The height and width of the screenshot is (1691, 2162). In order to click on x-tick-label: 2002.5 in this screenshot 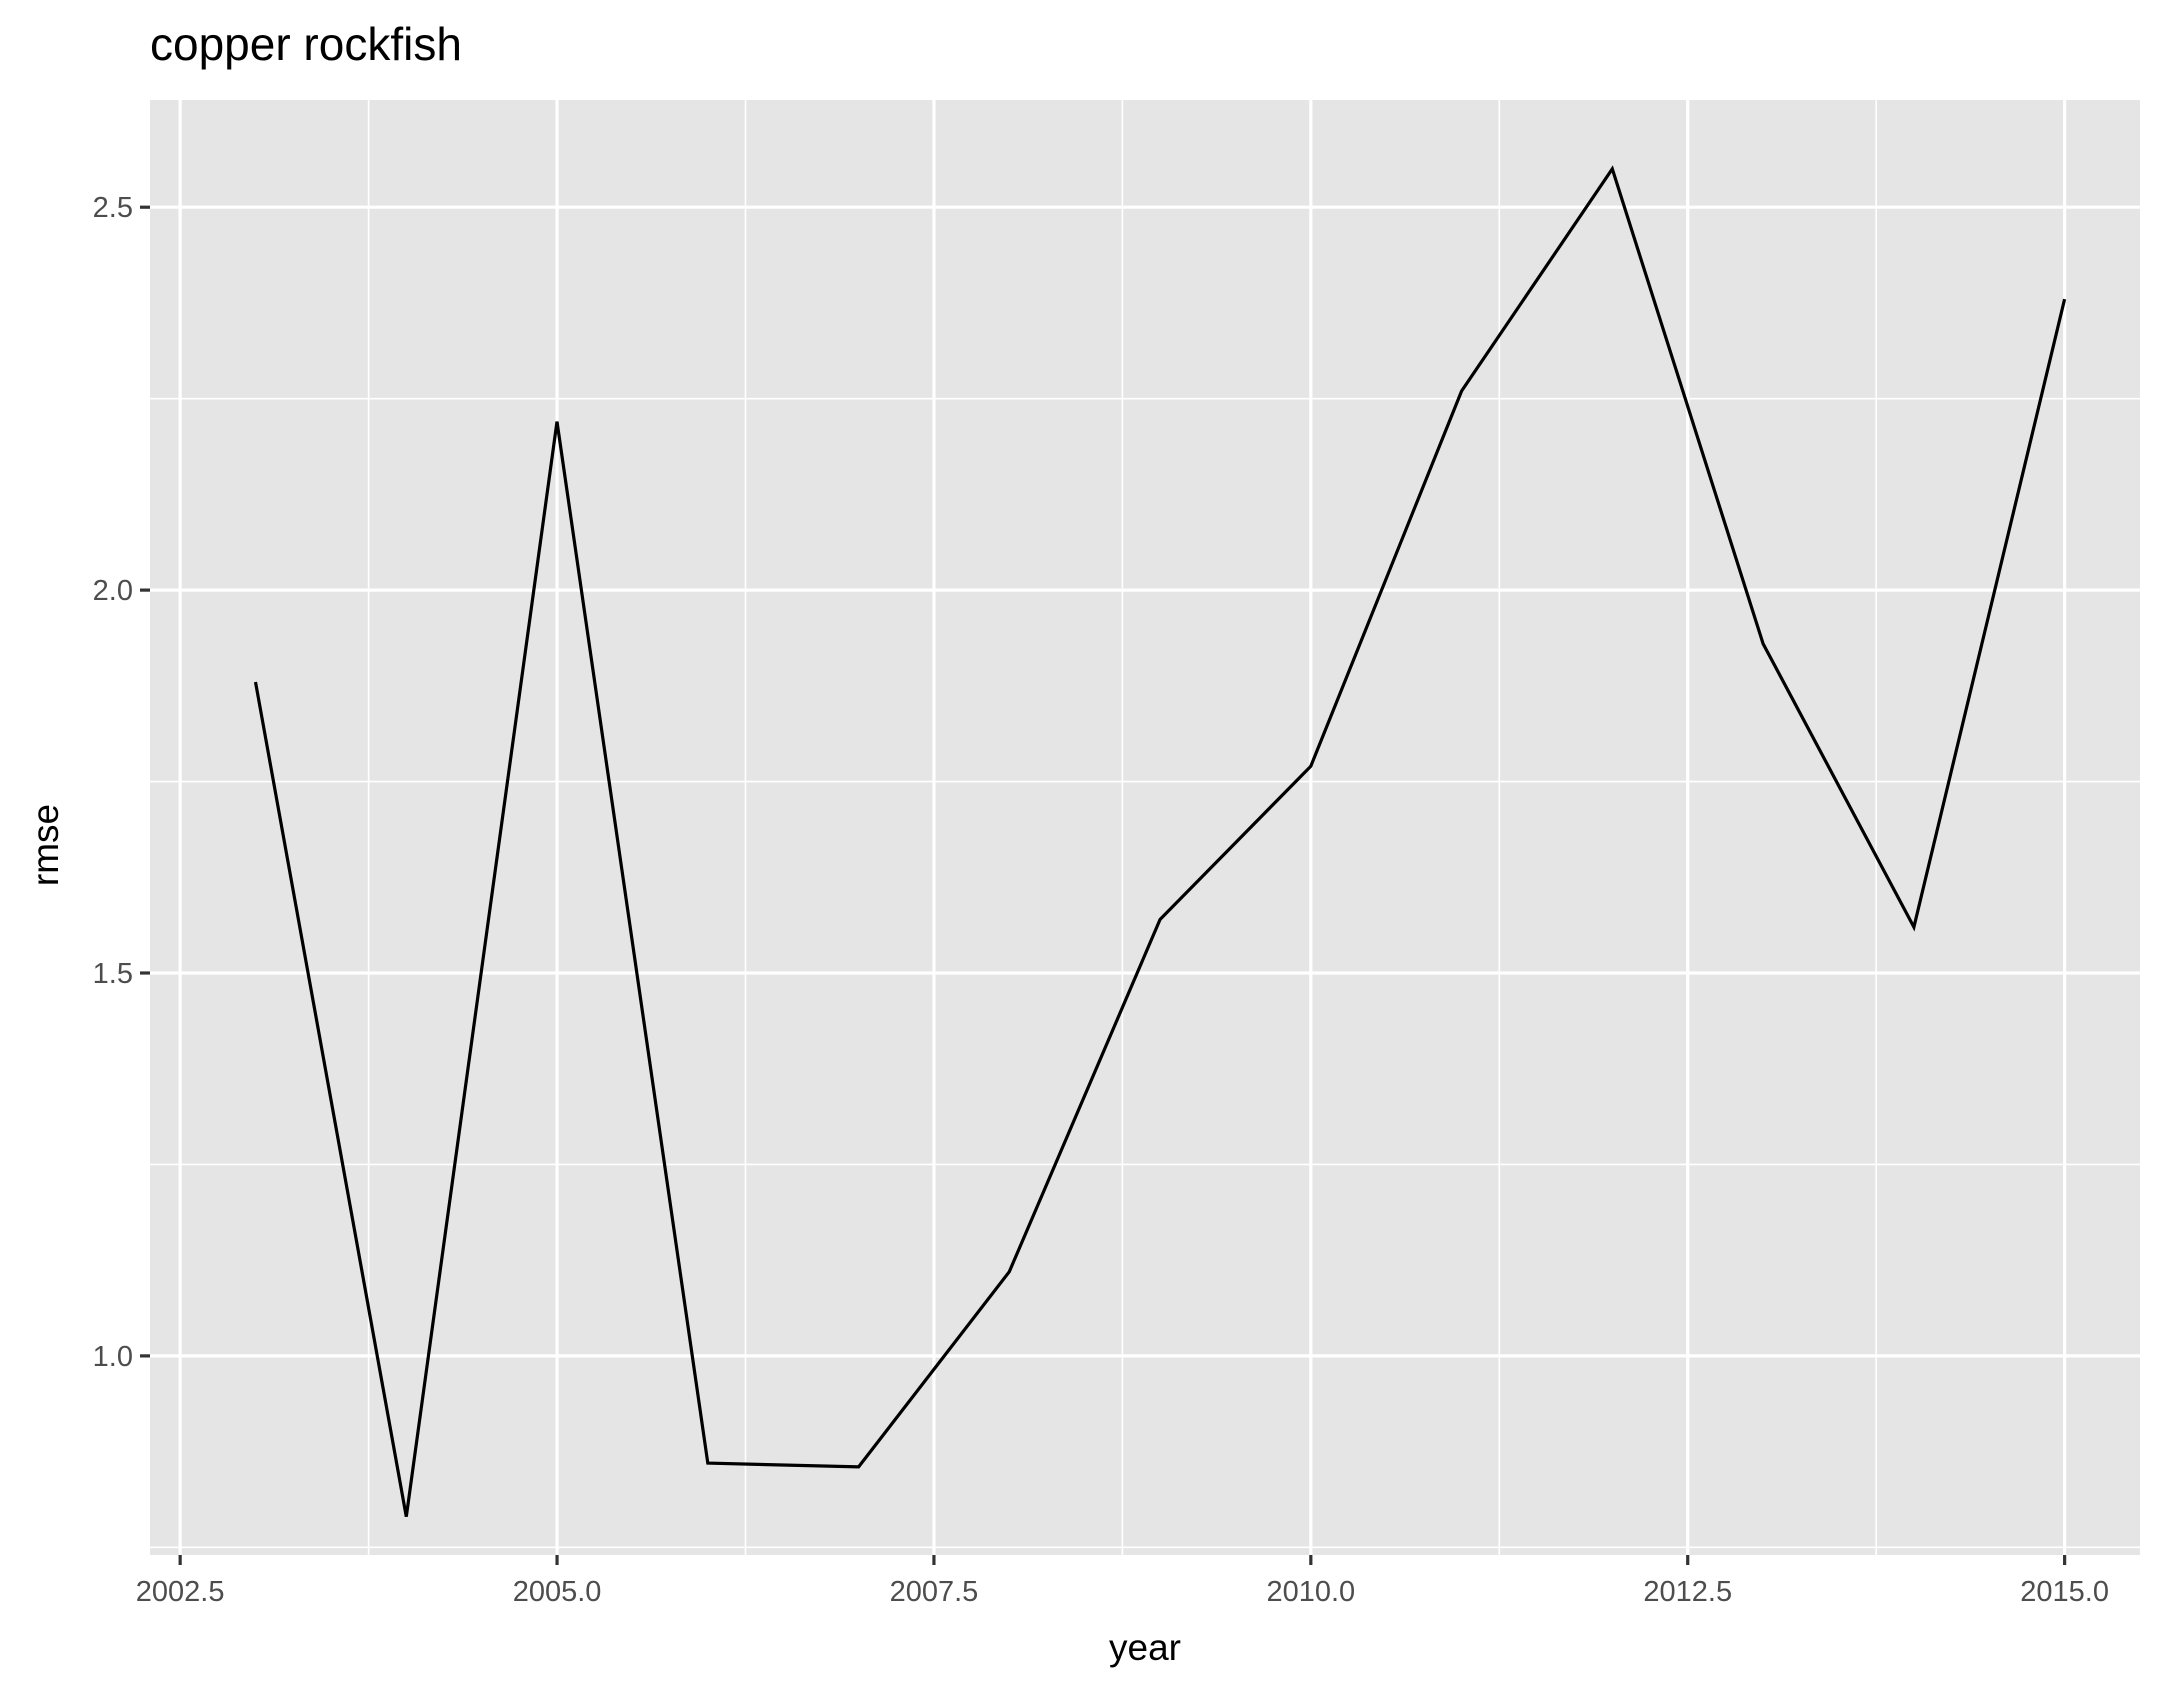, I will do `click(180, 1592)`.